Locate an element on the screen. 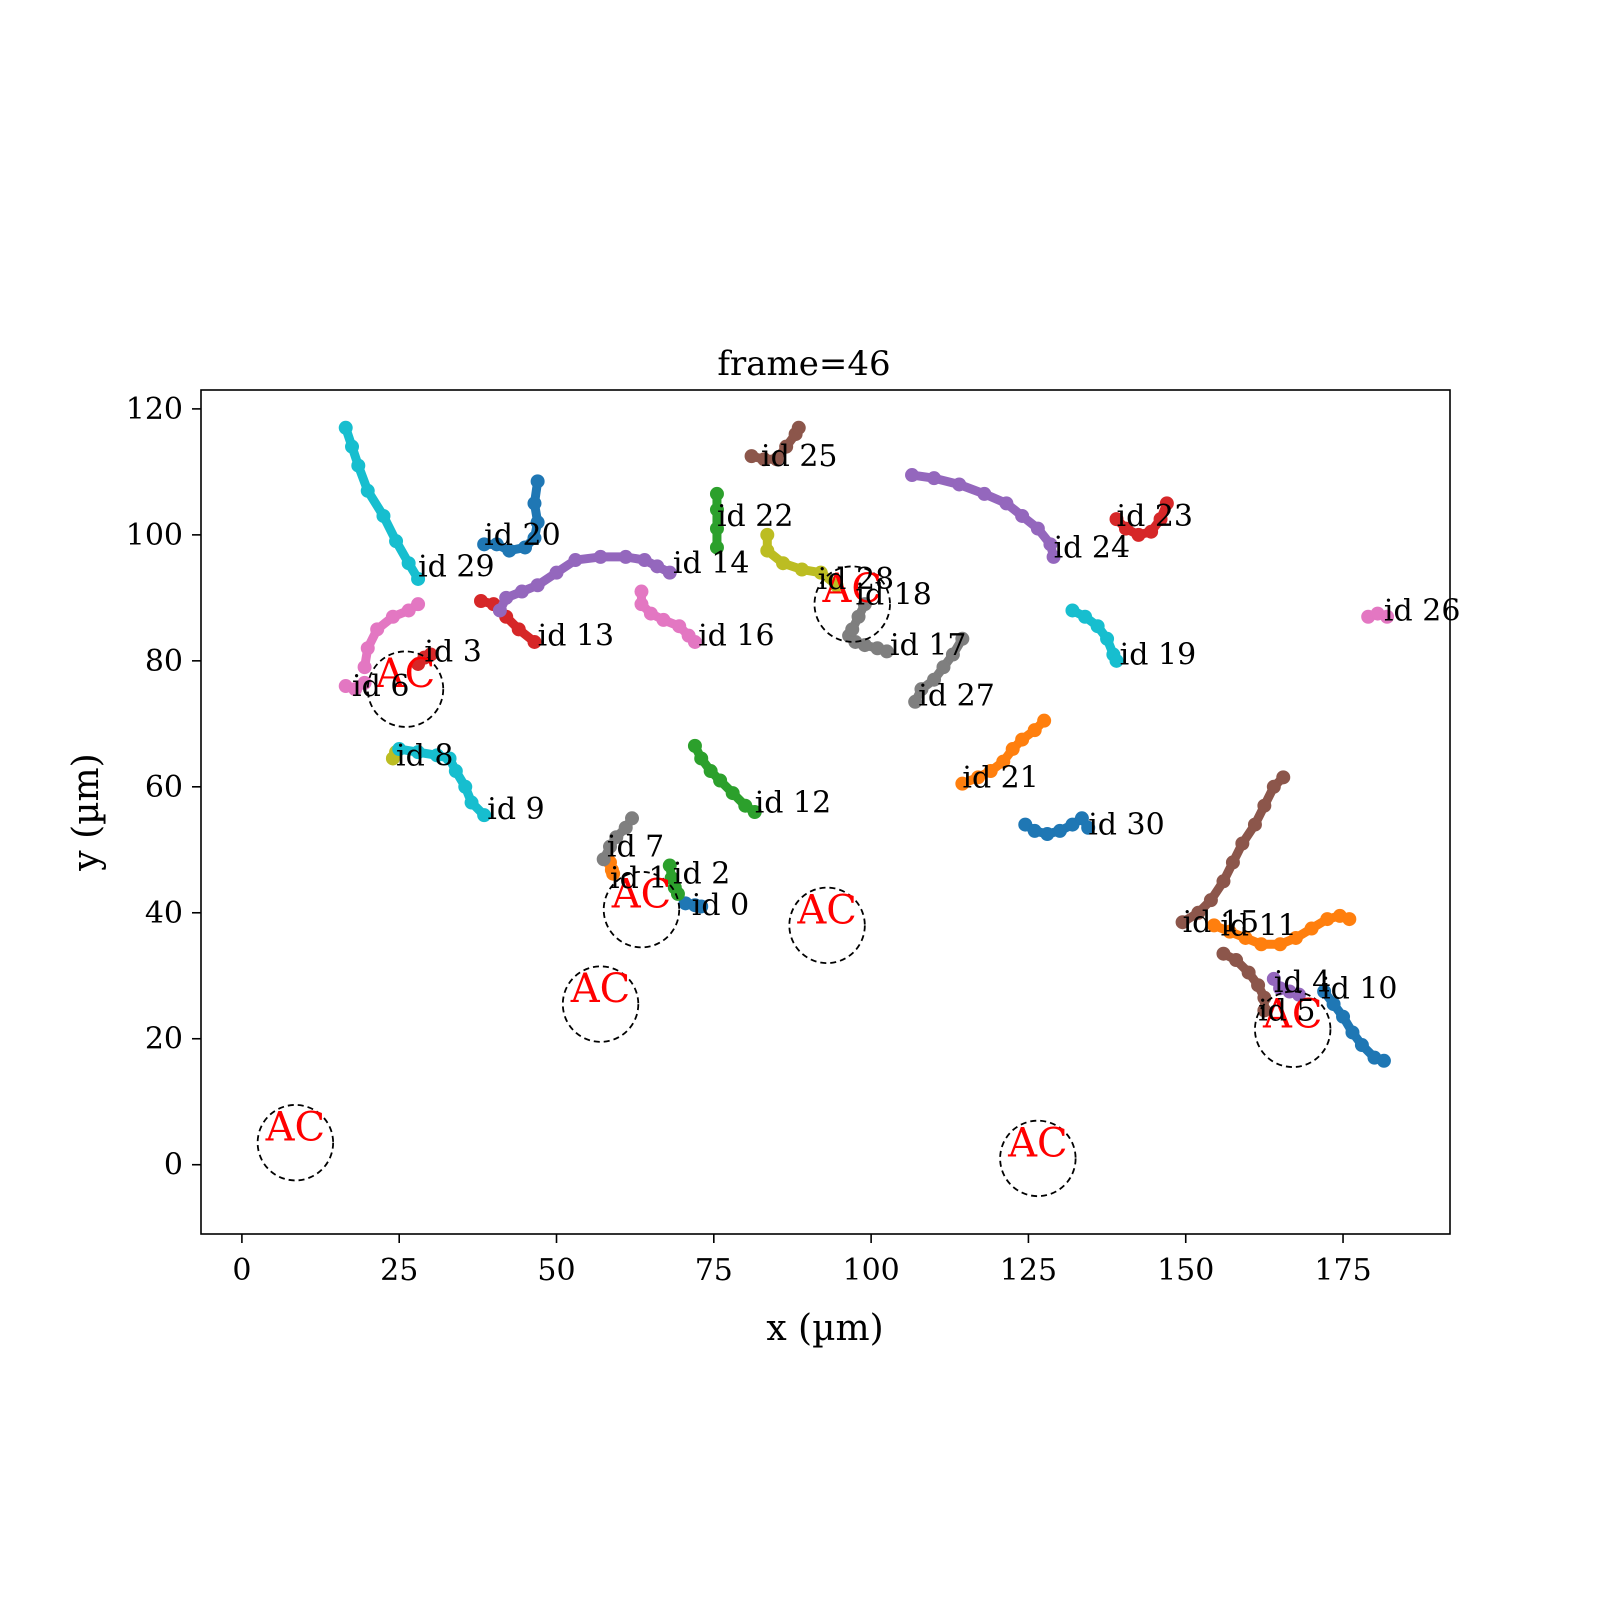 The height and width of the screenshot is (1600, 1600). x-tick-label: 125 is located at coordinates (1028, 1270).